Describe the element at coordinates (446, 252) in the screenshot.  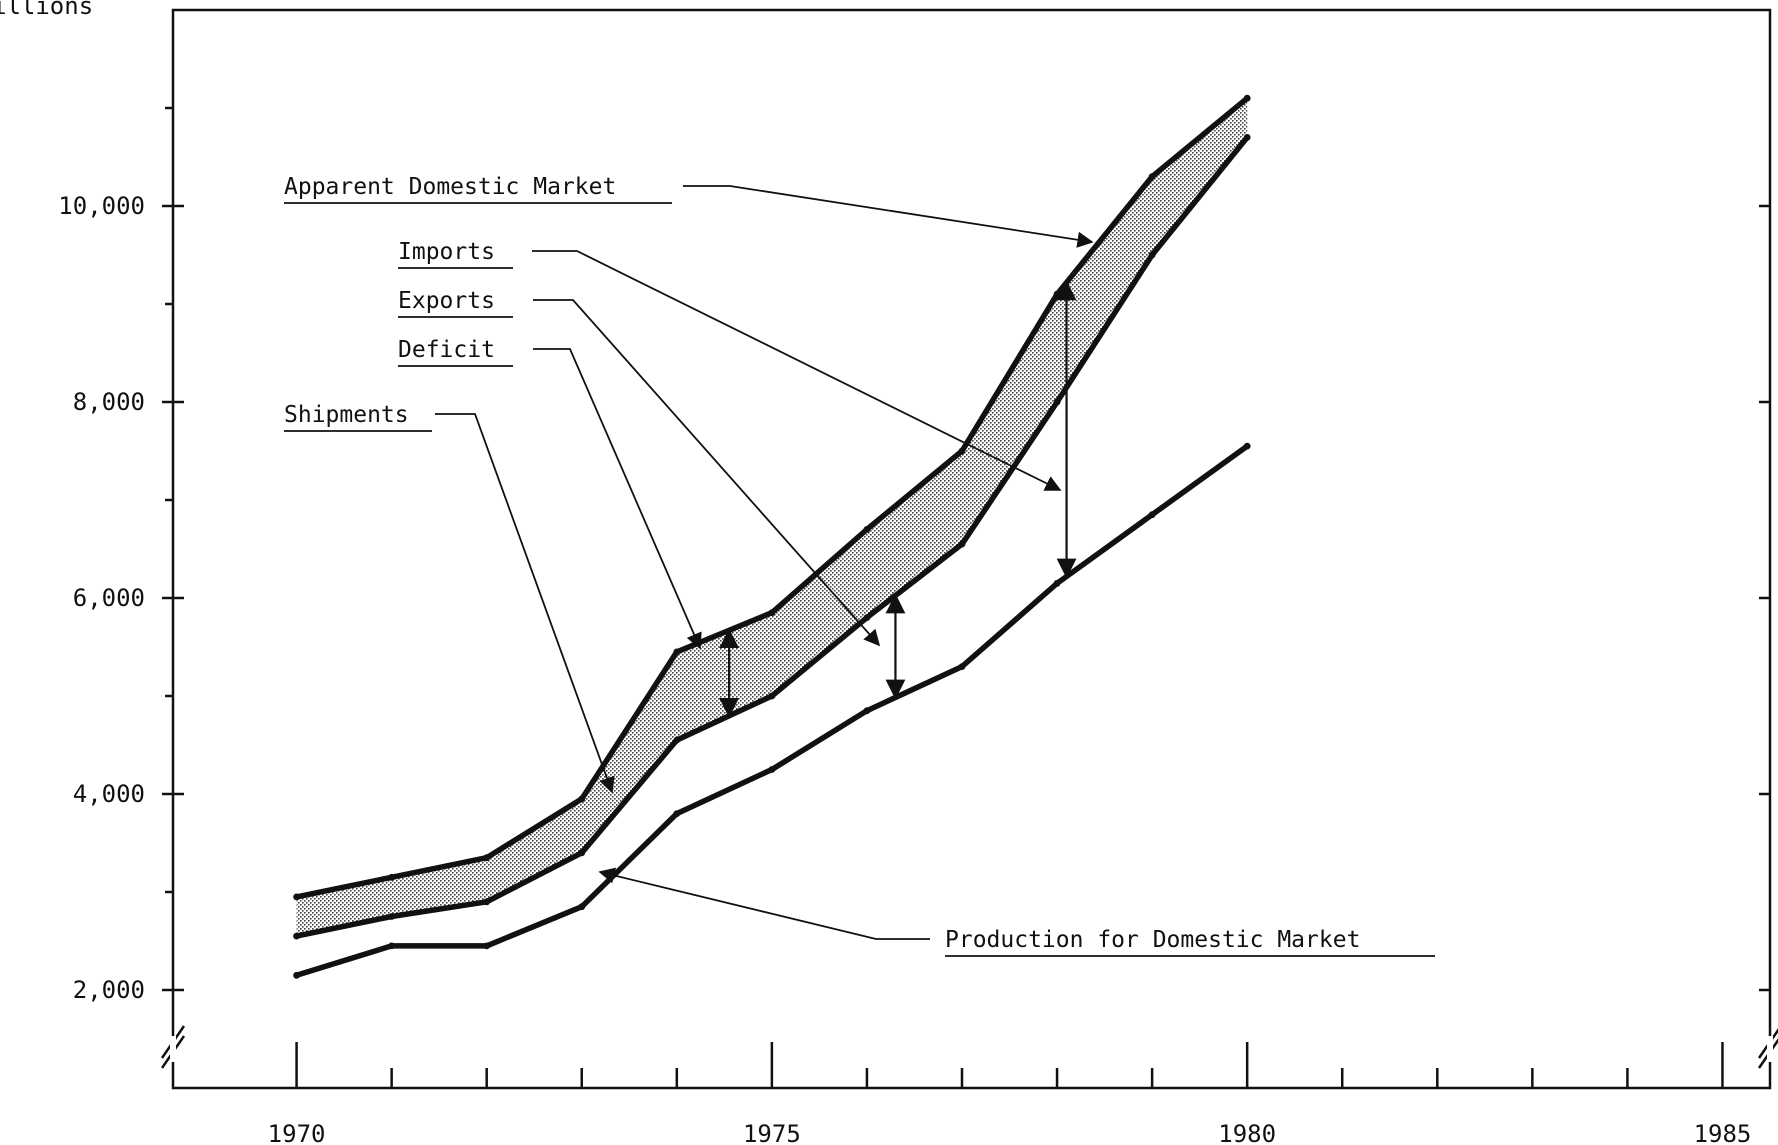
I see `label-imports: Imports` at that location.